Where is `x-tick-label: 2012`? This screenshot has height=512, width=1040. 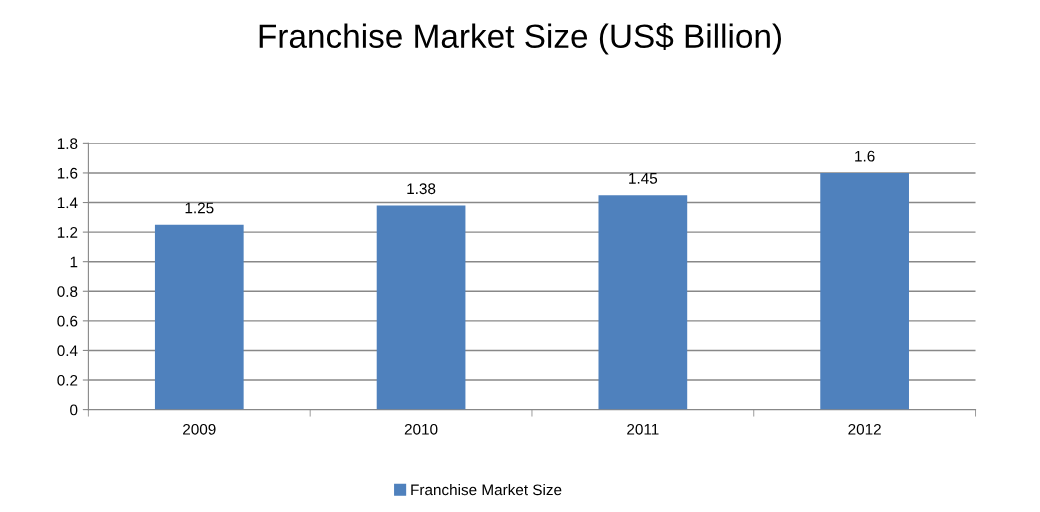 x-tick-label: 2012 is located at coordinates (864, 429).